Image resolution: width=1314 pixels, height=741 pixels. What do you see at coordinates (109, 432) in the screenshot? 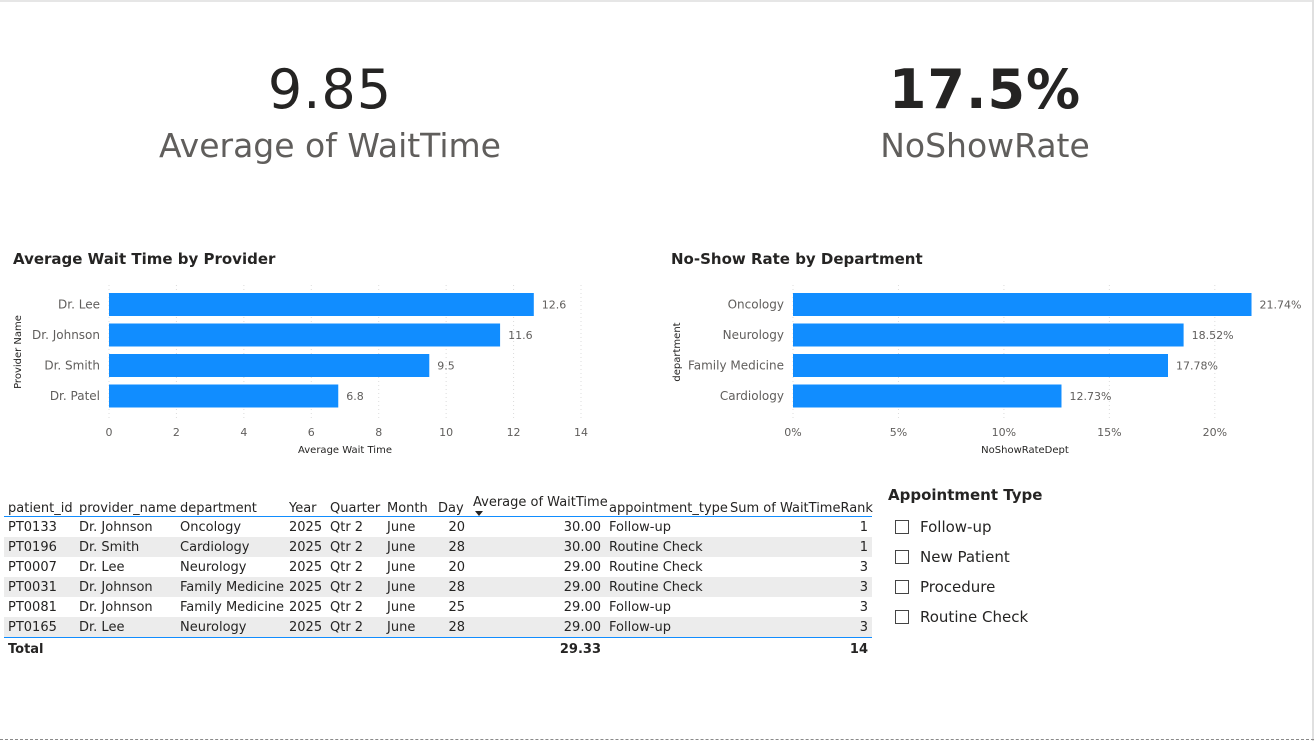
I see `x-tick-label: 0` at bounding box center [109, 432].